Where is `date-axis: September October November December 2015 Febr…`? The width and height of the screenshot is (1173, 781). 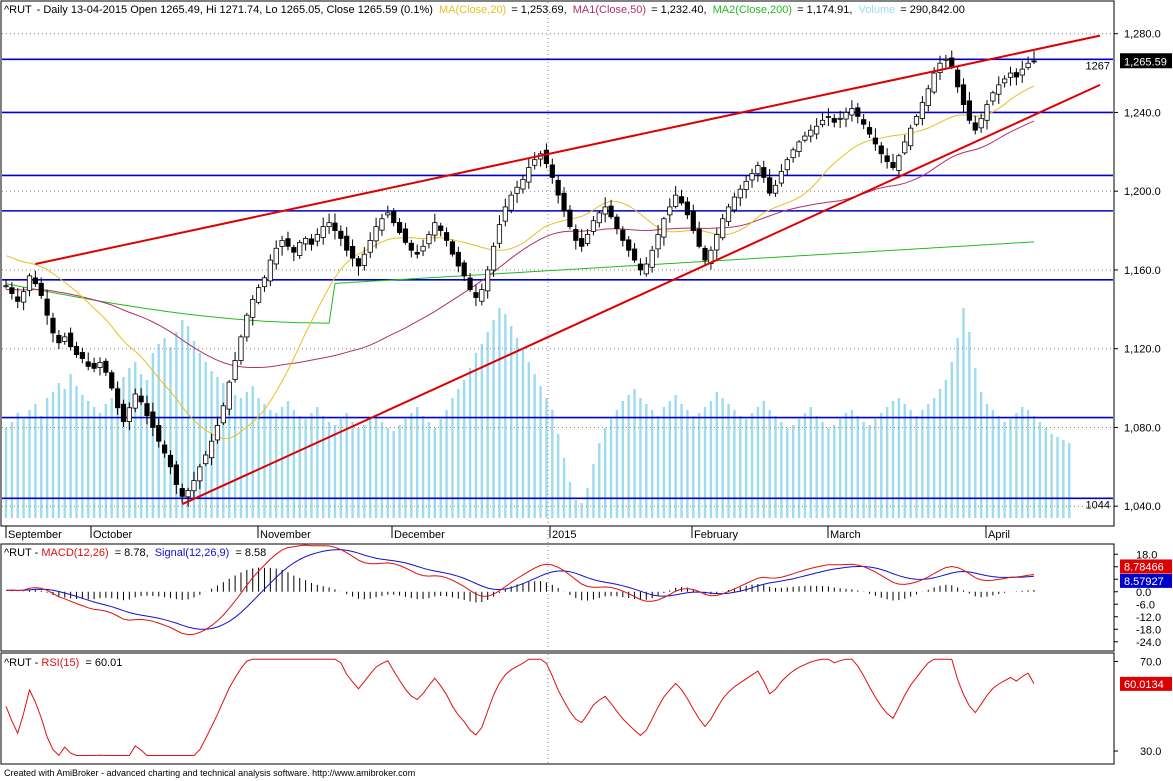
date-axis: September October November December 2015 Febr… is located at coordinates (507, 533).